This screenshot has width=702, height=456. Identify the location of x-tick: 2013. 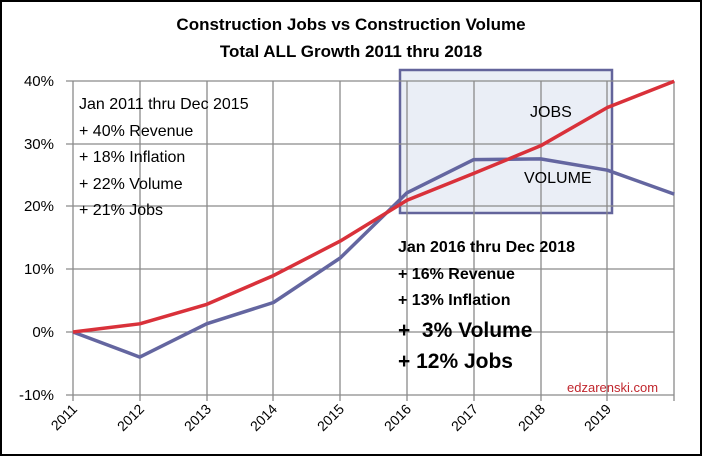
(197, 417).